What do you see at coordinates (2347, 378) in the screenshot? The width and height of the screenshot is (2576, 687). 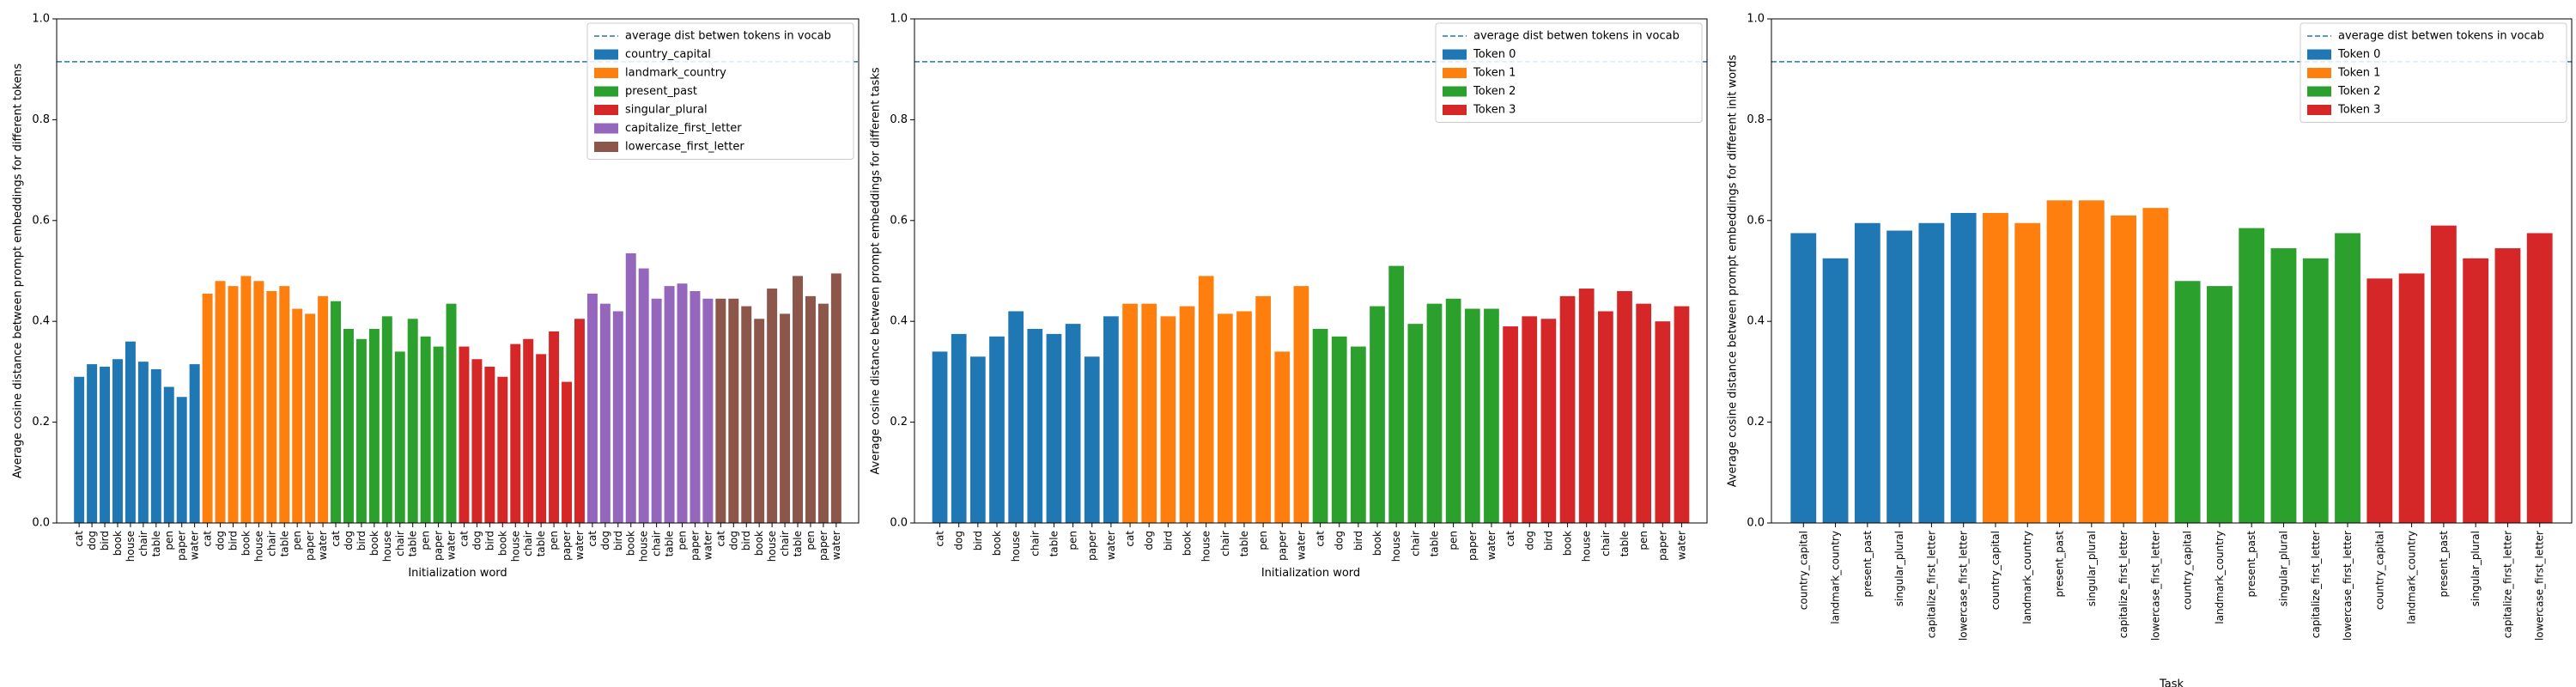 I see `bar-Token 2-lowercase_first_letter` at bounding box center [2347, 378].